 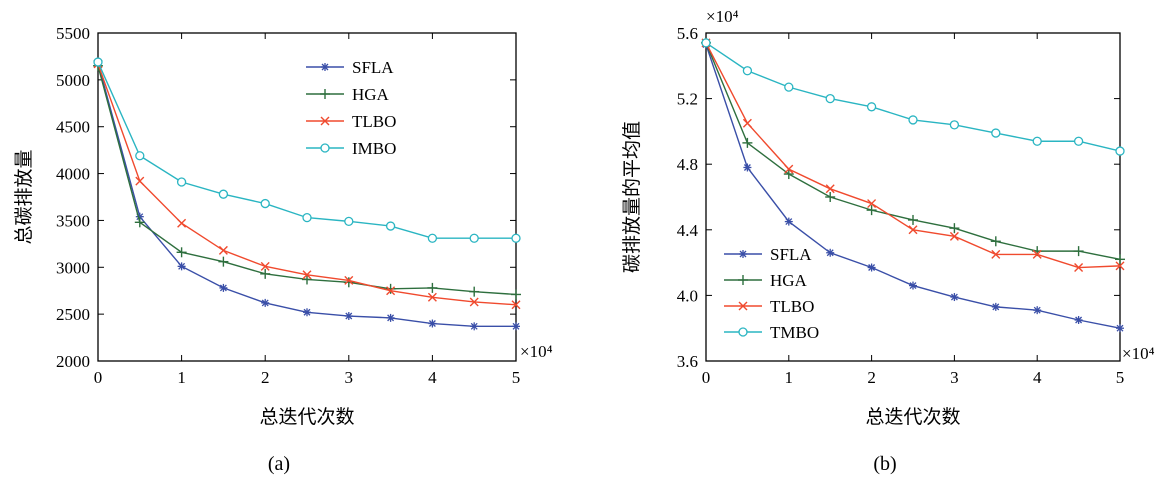 What do you see at coordinates (687, 164) in the screenshot?
I see `y-tick-label: 4.8` at bounding box center [687, 164].